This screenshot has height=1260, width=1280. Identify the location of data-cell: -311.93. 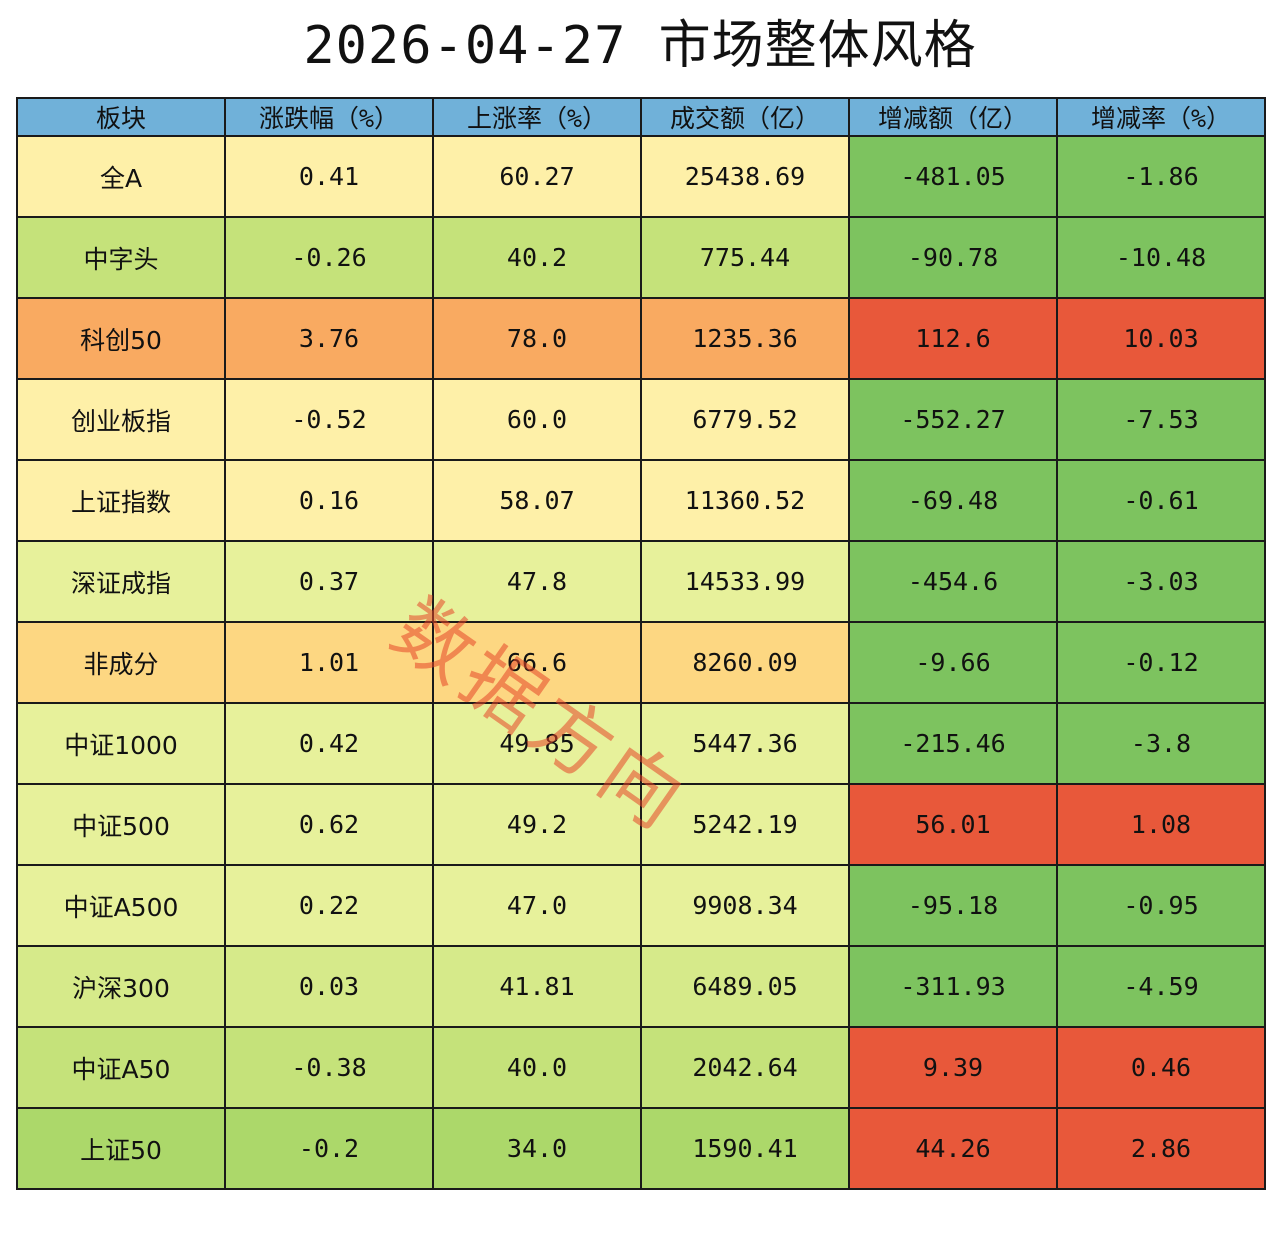
(953, 986).